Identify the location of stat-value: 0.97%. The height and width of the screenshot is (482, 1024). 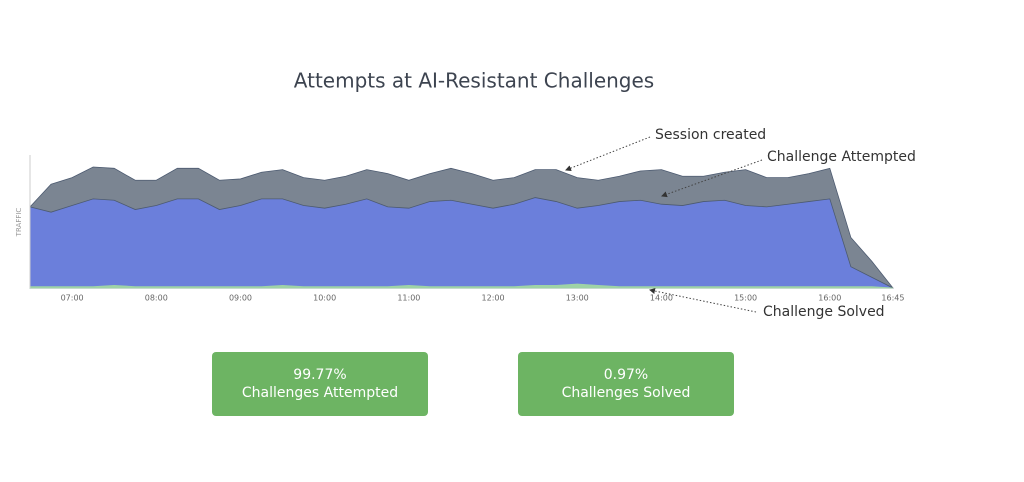
(626, 375).